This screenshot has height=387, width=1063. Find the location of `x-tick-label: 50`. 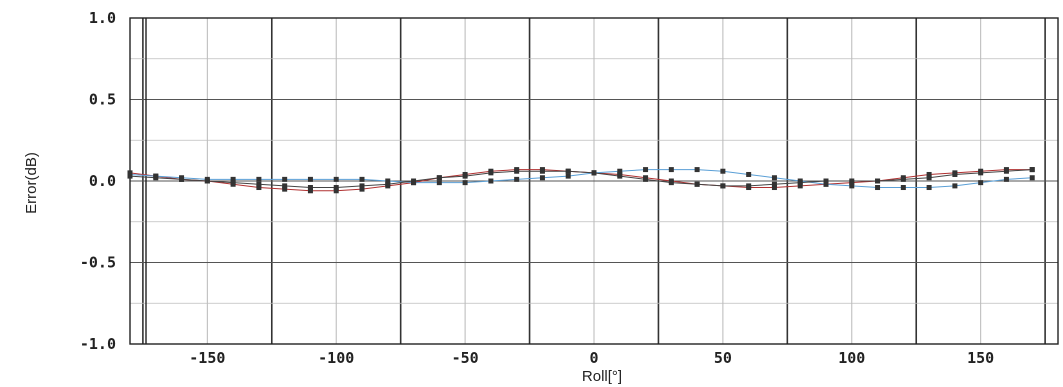

x-tick-label: 50 is located at coordinates (723, 358).